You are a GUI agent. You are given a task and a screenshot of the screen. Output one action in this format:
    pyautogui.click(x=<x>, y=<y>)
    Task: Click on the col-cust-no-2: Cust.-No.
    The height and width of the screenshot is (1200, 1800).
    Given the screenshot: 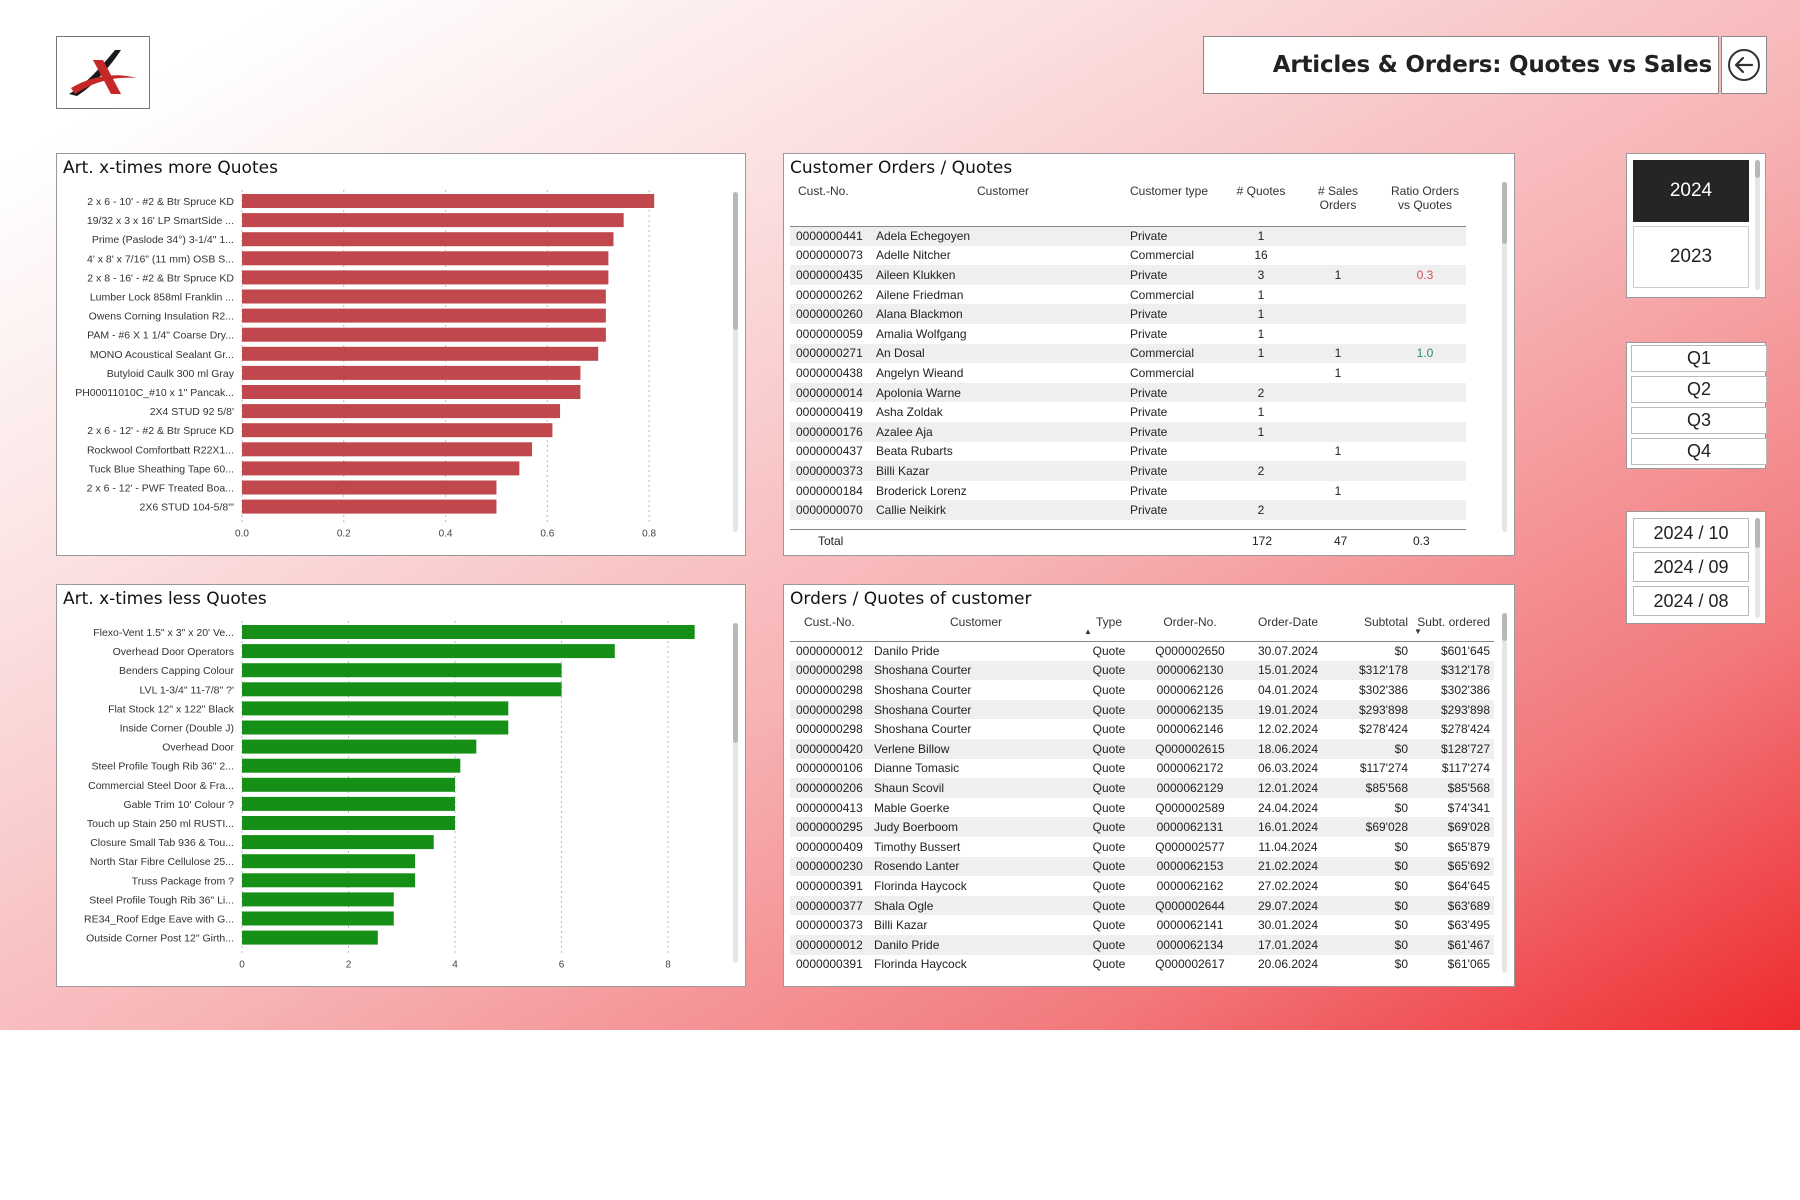 What is the action you would take?
    pyautogui.click(x=829, y=622)
    